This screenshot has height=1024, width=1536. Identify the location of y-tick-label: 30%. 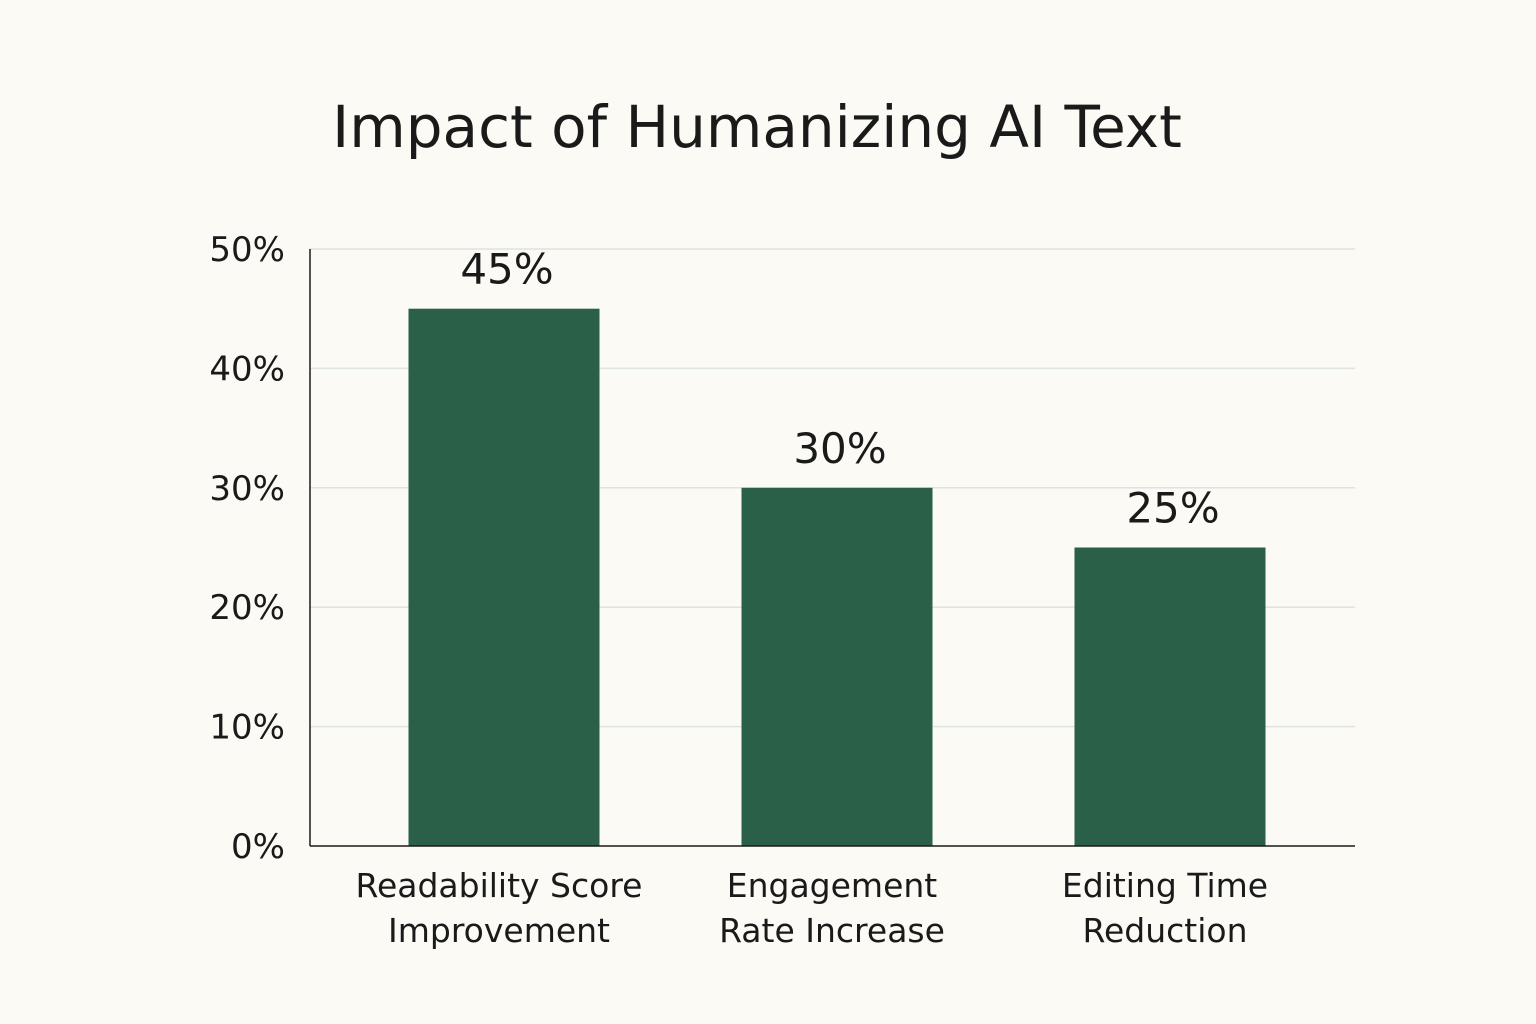
(247, 489).